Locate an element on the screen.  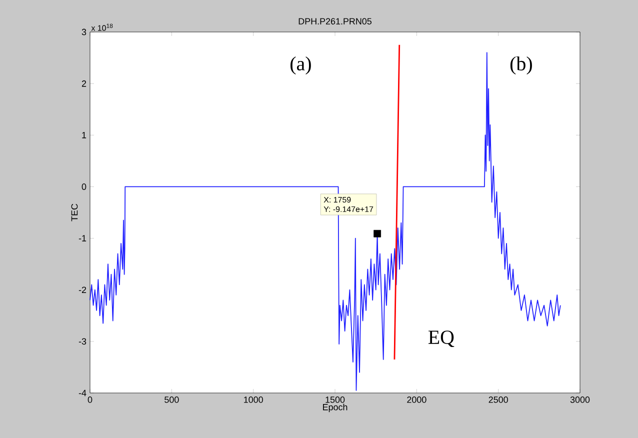
x-tick-label: 1000 is located at coordinates (253, 399).